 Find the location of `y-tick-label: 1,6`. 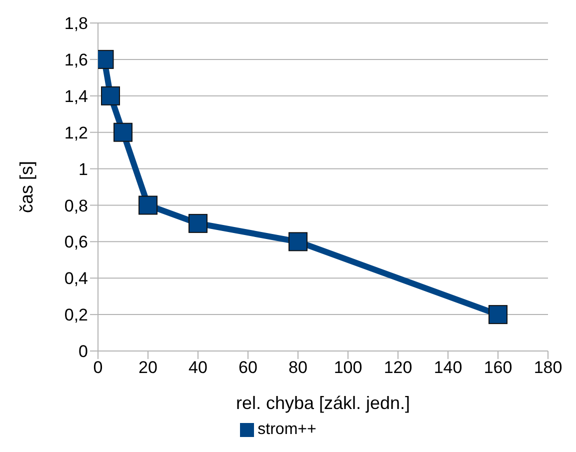

y-tick-label: 1,6 is located at coordinates (76, 60).